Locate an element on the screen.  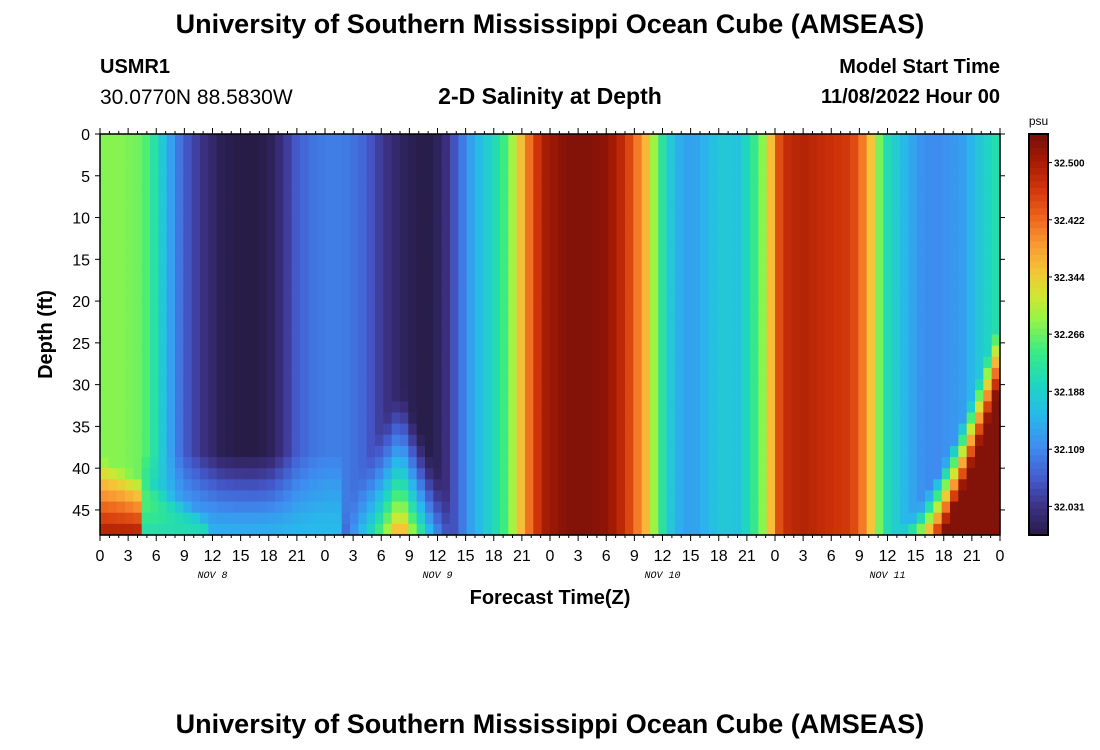
y-tick-label: 40 is located at coordinates (81, 469).